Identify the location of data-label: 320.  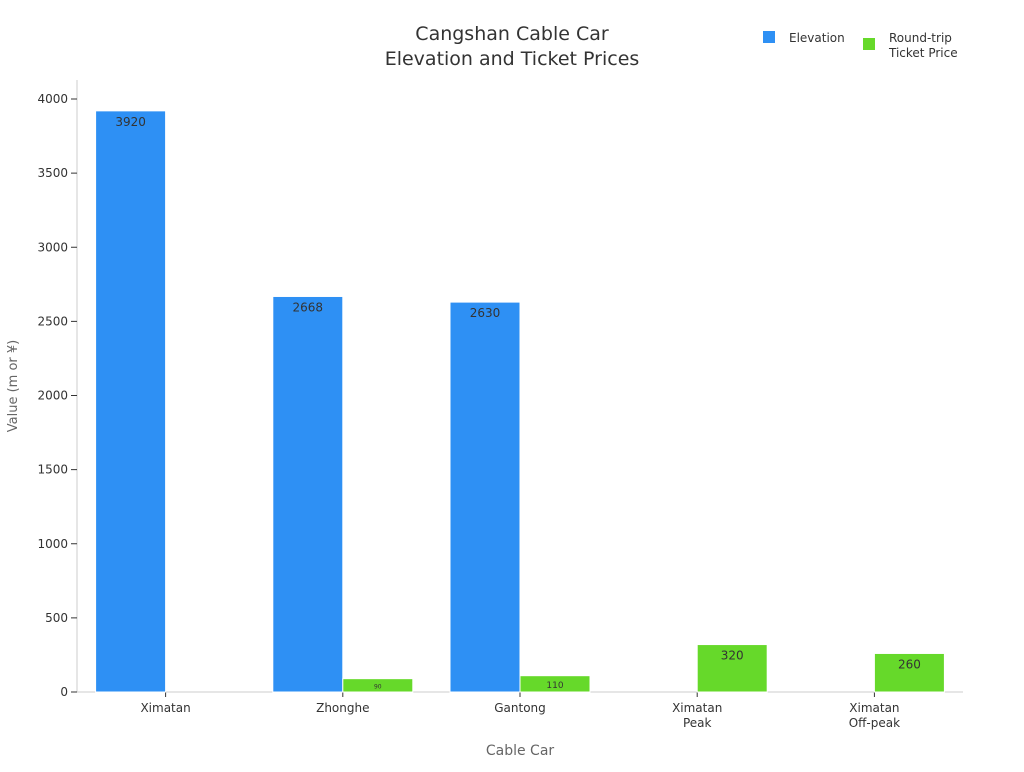
(732, 656).